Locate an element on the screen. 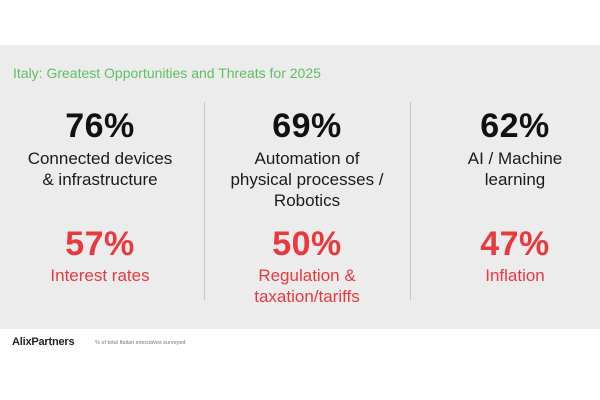 The width and height of the screenshot is (600, 400). brand-logo: AlixPartners is located at coordinates (43, 342).